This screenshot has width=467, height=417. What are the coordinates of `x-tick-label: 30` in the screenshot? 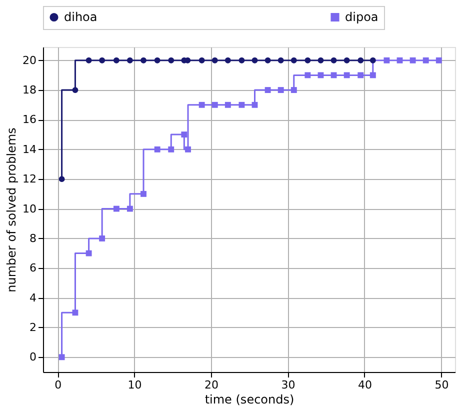 It's located at (288, 385).